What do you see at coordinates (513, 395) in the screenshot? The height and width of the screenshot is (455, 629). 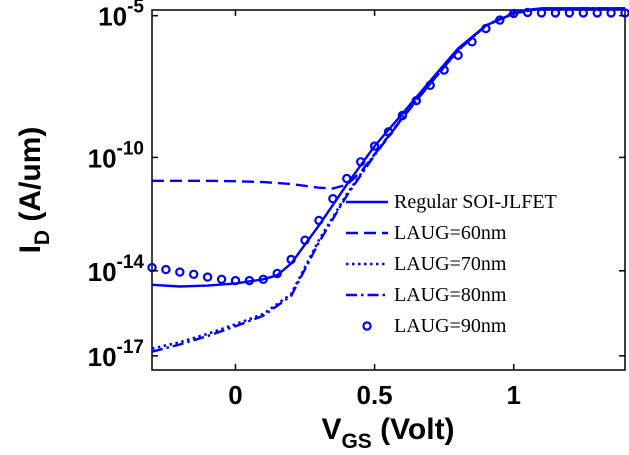 I see `x-tick-label: 1` at bounding box center [513, 395].